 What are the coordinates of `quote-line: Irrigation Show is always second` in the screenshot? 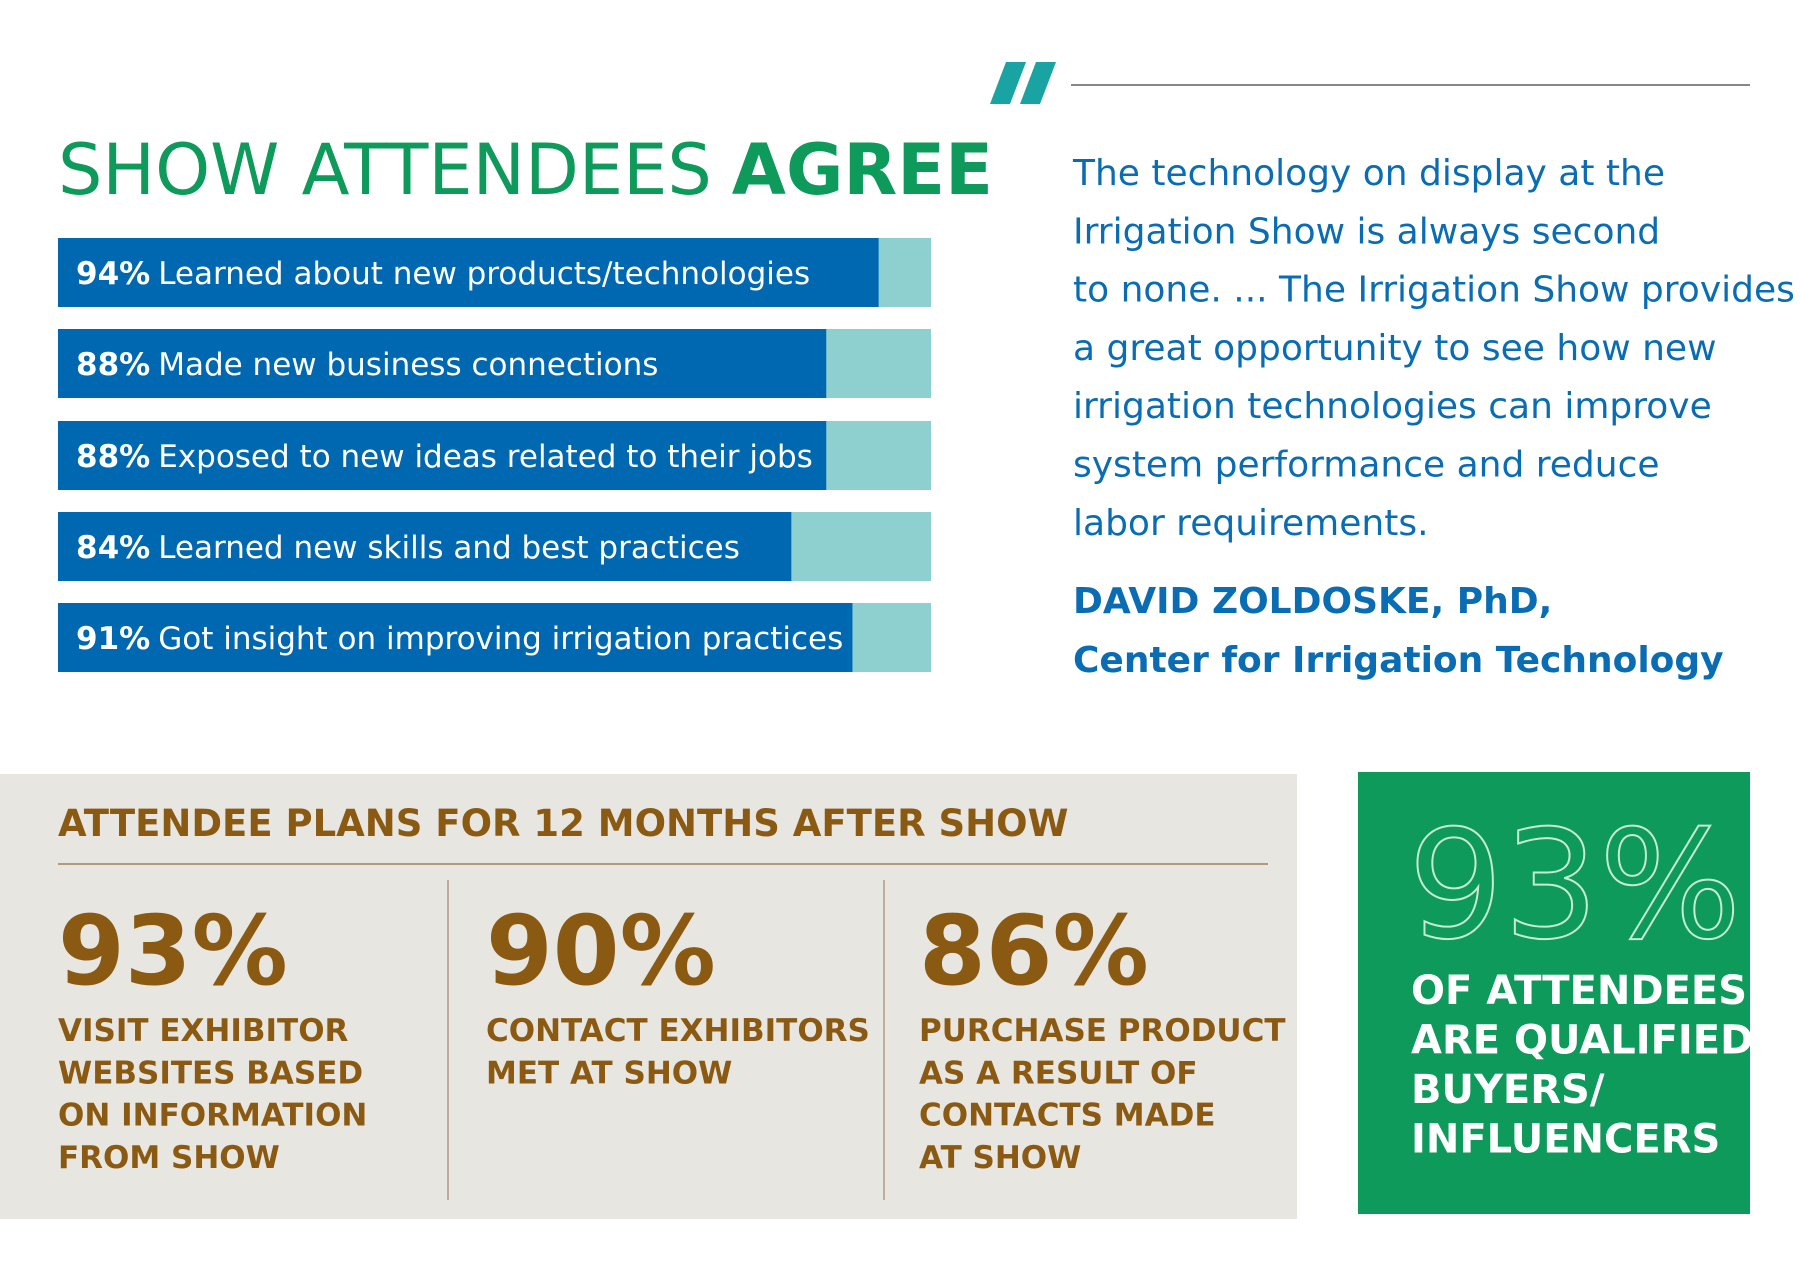 It's located at (1366, 231).